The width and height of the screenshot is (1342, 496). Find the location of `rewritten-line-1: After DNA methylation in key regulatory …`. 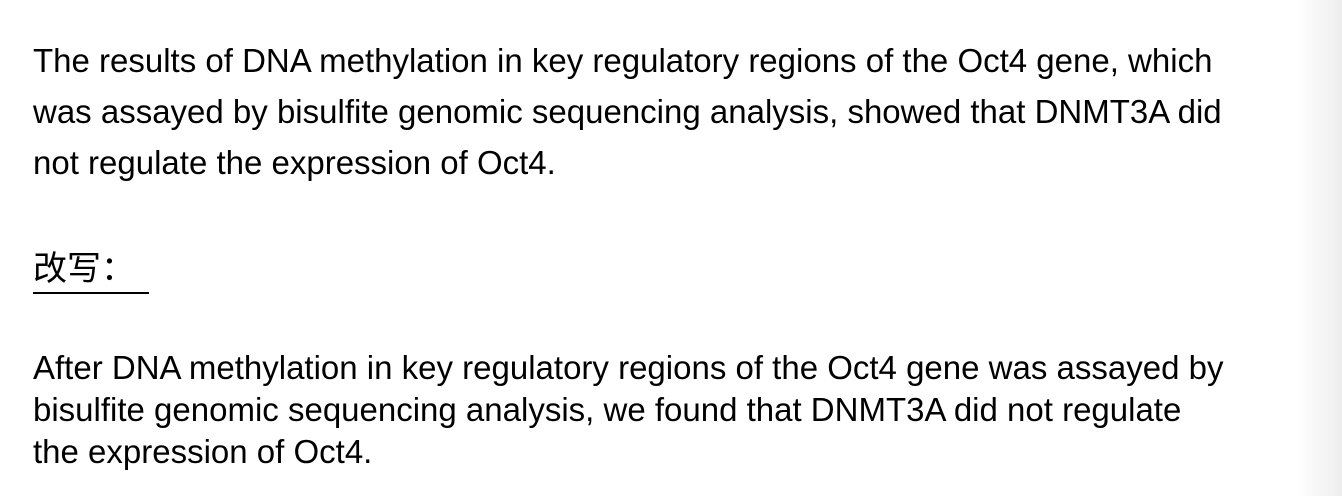

rewritten-line-1: After DNA methylation in key regulatory … is located at coordinates (628, 367).